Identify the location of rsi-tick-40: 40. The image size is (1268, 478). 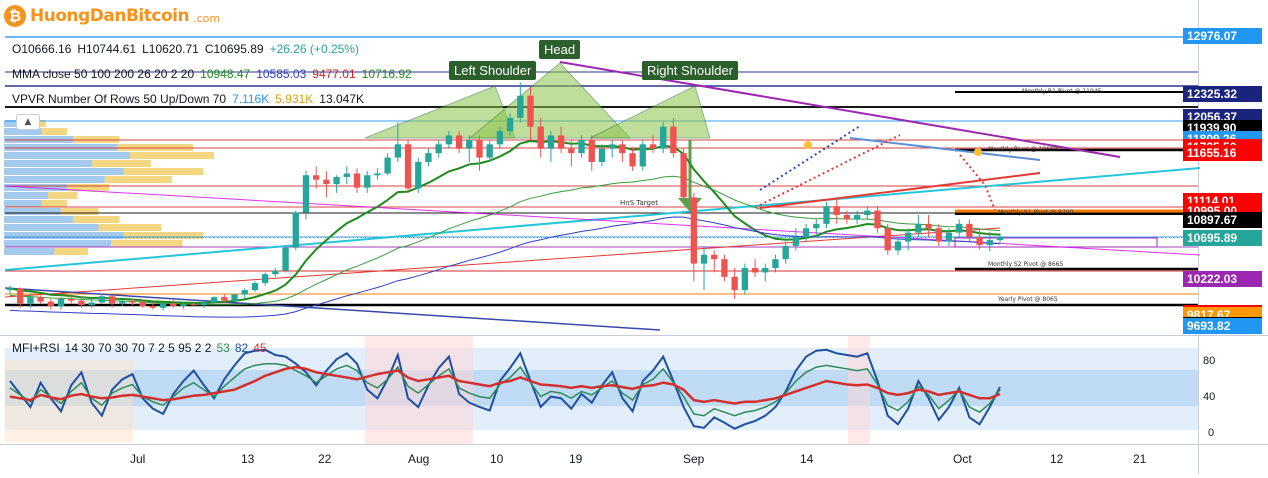
(1209, 397).